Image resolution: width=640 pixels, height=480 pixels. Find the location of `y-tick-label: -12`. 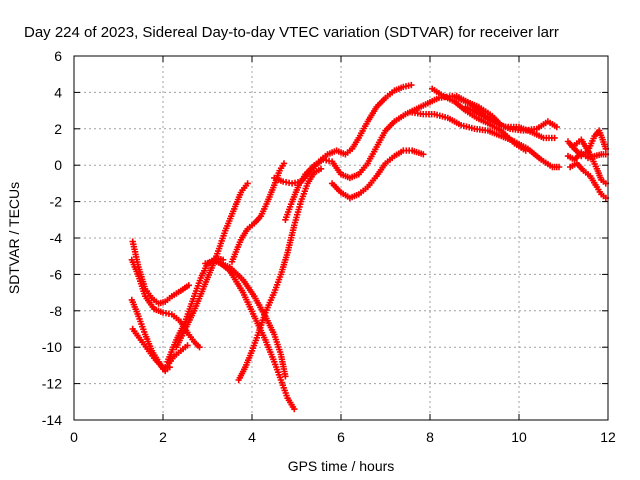

y-tick-label: -12 is located at coordinates (52, 384).